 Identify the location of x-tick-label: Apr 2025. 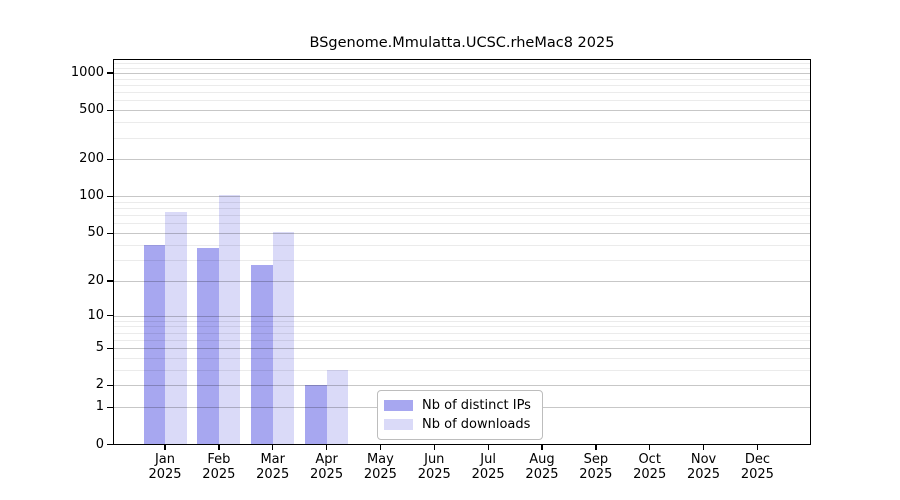
(327, 467).